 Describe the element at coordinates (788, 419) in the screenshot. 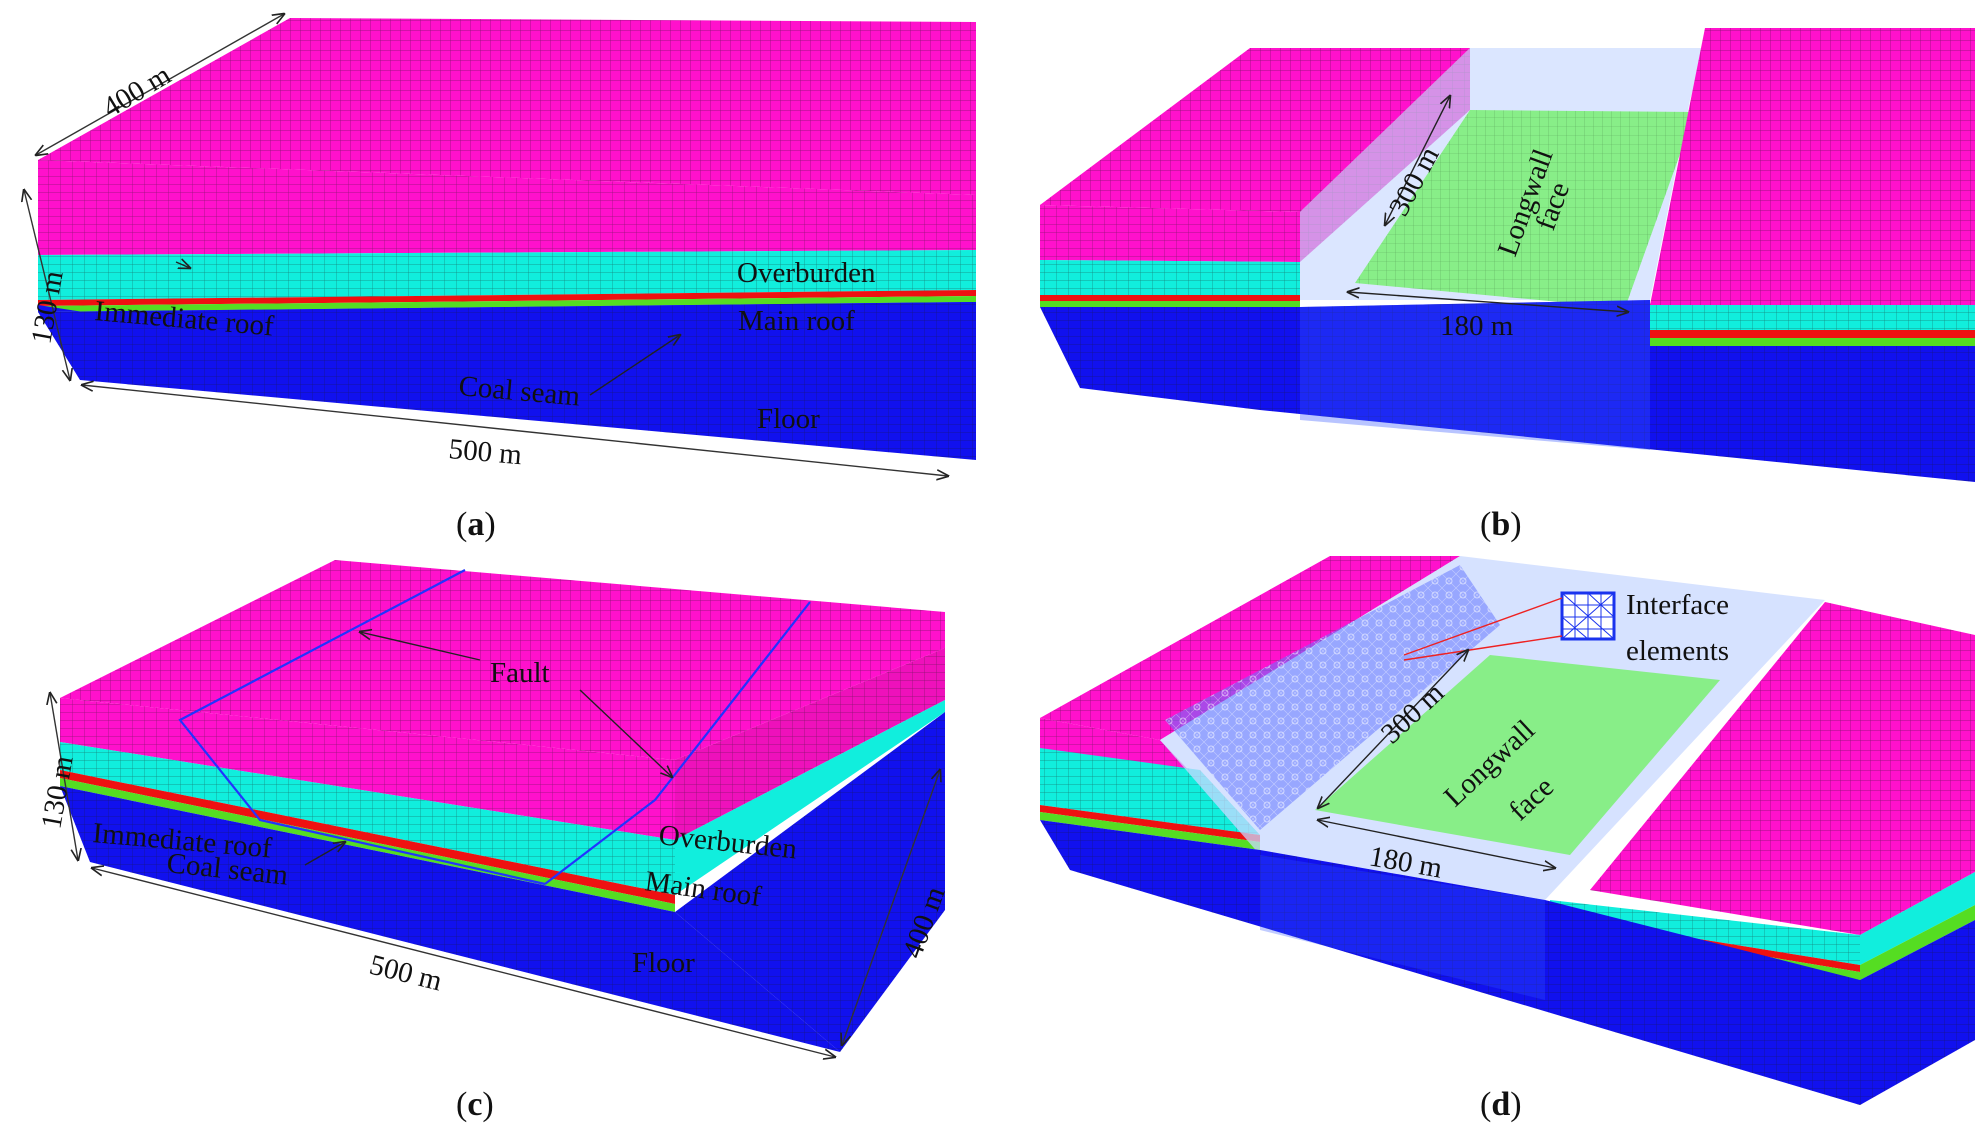

I see `panel-a-label-floor: Floor` at that location.